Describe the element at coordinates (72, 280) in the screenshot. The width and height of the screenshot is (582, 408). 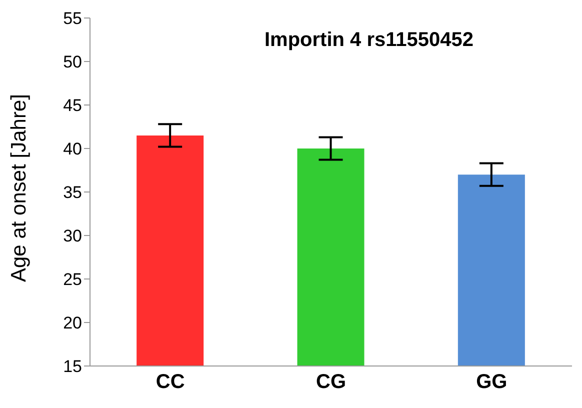
I see `y-tick-label: 25` at that location.